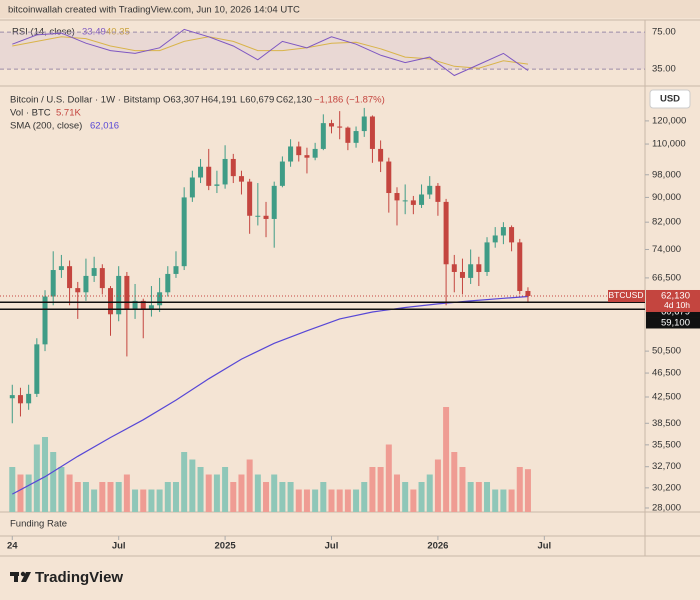 Image resolution: width=700 pixels, height=600 pixels. Describe the element at coordinates (677, 305) in the screenshot. I see `countdown-label: 4d 10h` at that location.